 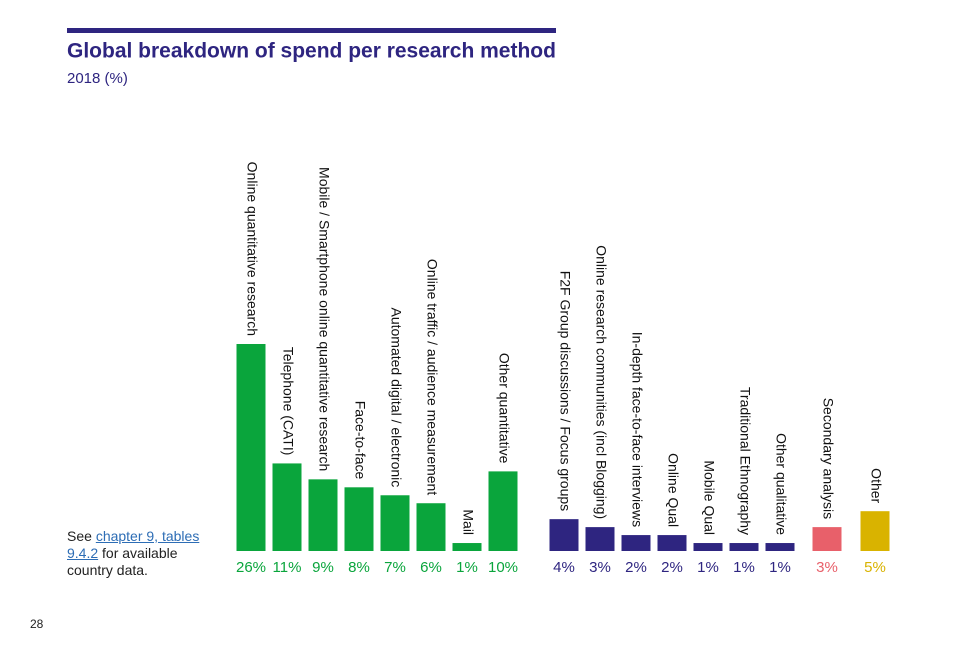 What do you see at coordinates (468, 522) in the screenshot?
I see `category-label: Mail` at bounding box center [468, 522].